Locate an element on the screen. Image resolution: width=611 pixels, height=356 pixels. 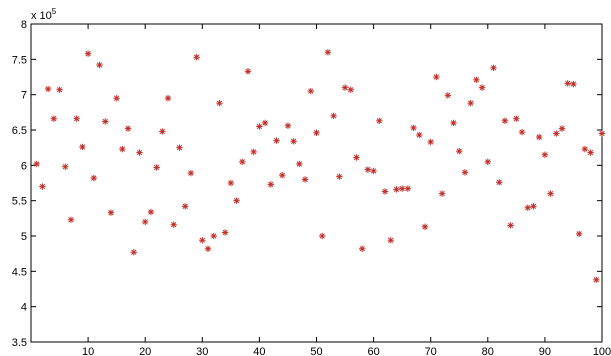
y-tick-label: 6 is located at coordinates (24, 166).